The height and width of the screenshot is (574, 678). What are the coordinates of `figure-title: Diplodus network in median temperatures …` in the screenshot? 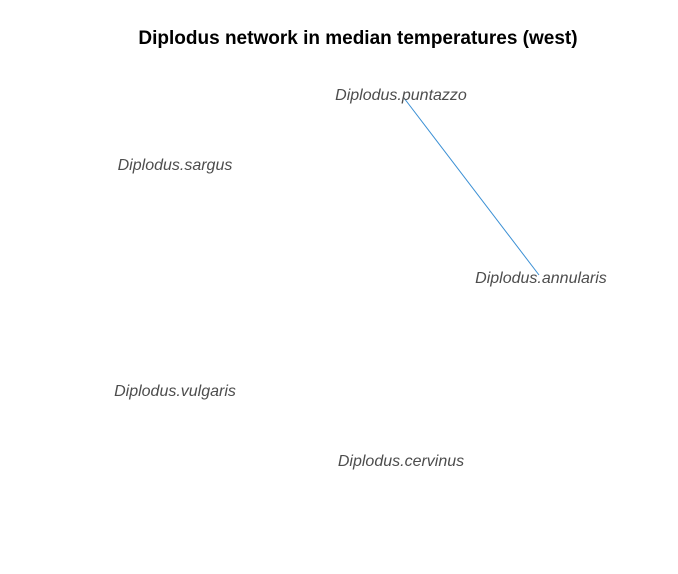 It's located at (358, 38).